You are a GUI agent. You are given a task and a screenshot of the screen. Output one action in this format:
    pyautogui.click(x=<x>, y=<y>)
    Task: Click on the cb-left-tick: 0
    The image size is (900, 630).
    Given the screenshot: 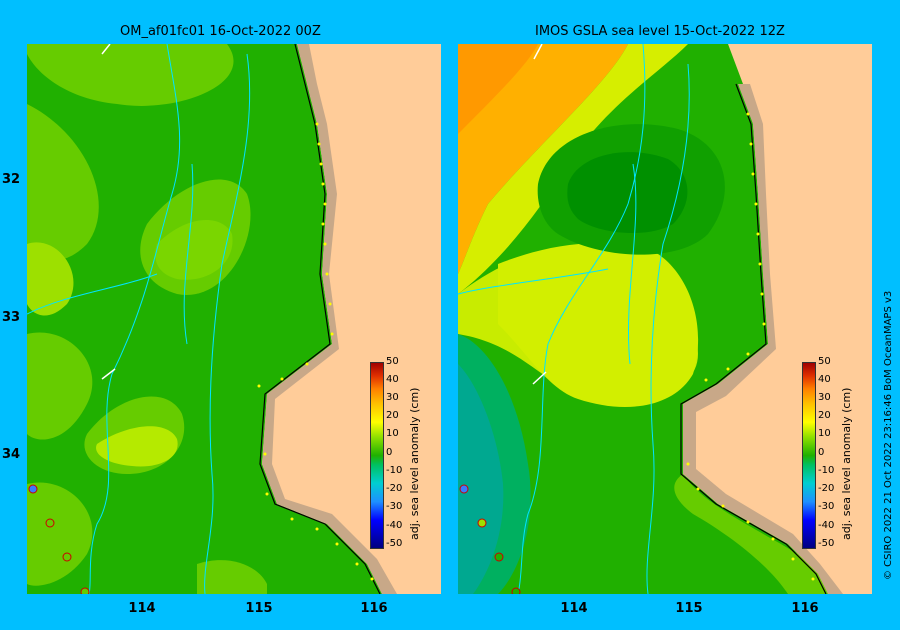 What is the action you would take?
    pyautogui.click(x=389, y=452)
    